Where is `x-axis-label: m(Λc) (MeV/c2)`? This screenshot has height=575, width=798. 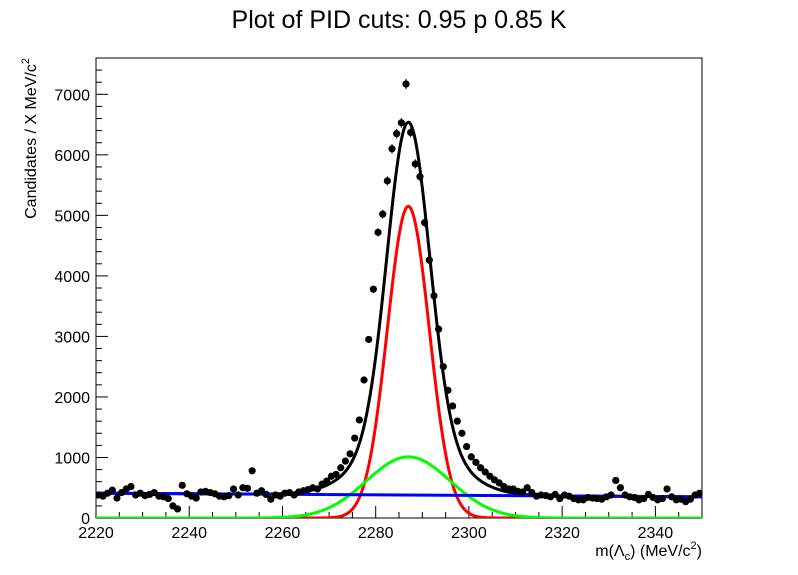 x-axis-label: m(Λc) (MeV/c2) is located at coordinates (648, 551).